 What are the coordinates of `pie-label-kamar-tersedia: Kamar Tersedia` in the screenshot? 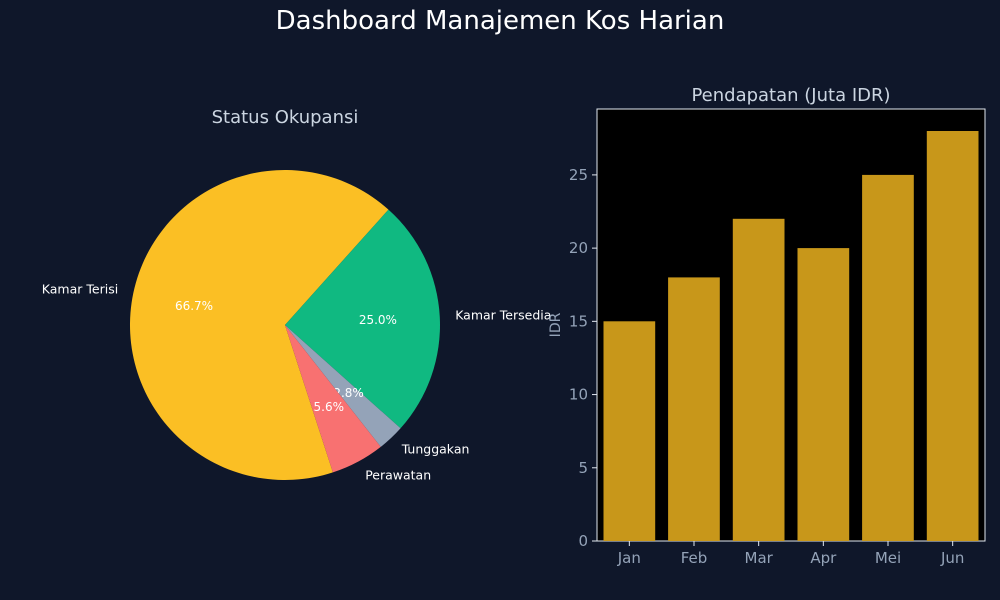 It's located at (503, 315).